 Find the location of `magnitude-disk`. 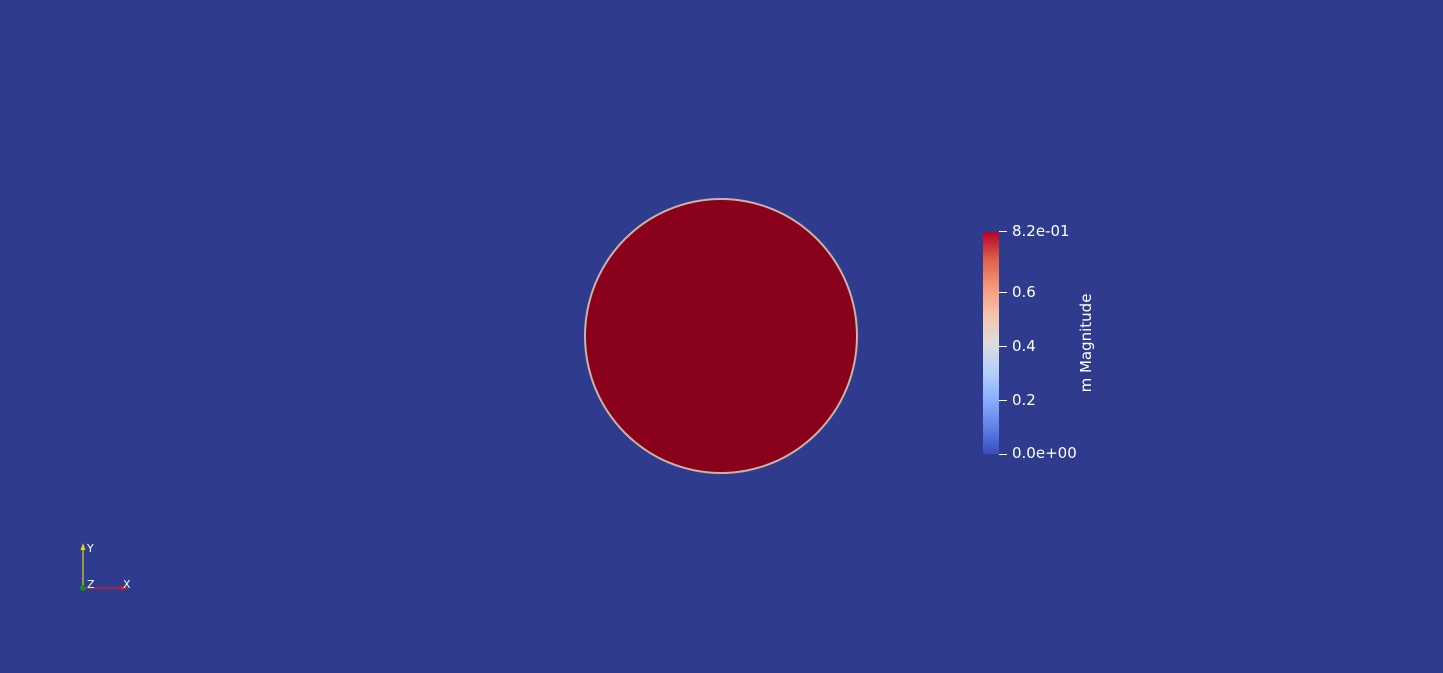

magnitude-disk is located at coordinates (721, 336).